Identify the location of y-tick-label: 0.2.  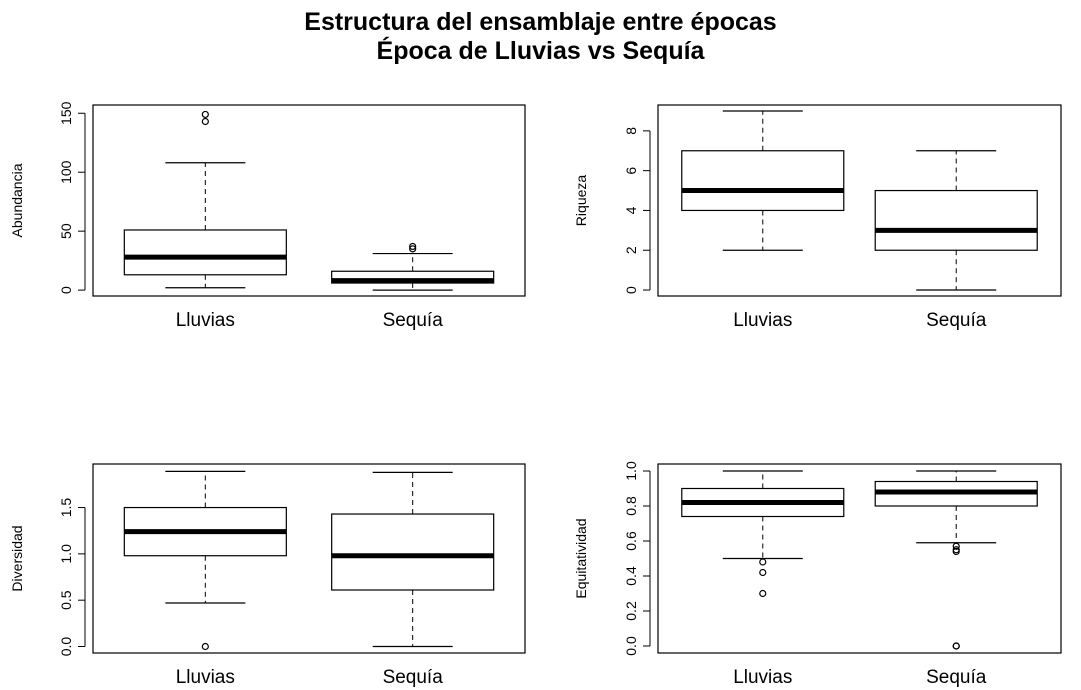
(631, 611).